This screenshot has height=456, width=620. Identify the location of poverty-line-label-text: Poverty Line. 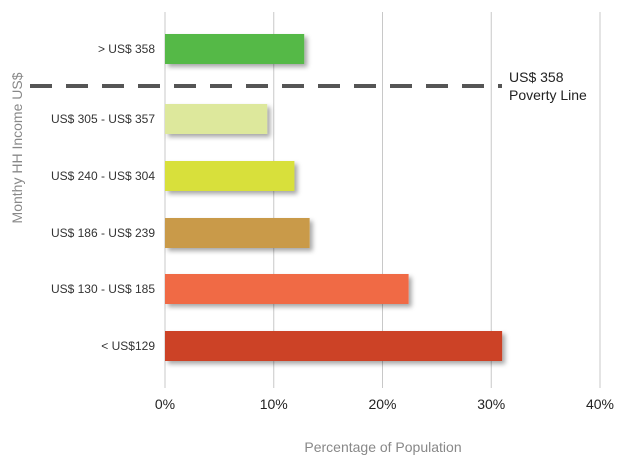
(548, 95).